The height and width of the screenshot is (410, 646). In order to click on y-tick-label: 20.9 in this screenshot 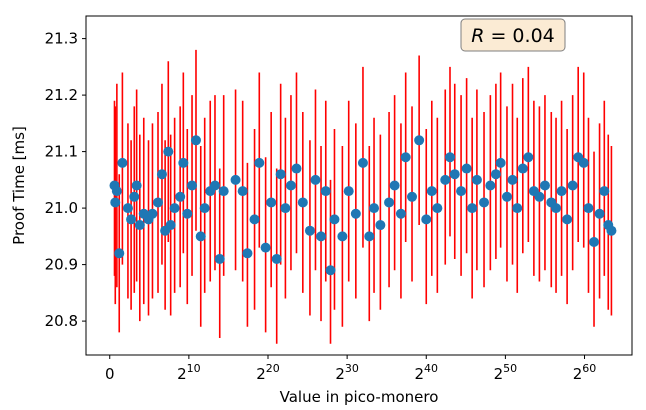, I will do `click(61, 265)`.